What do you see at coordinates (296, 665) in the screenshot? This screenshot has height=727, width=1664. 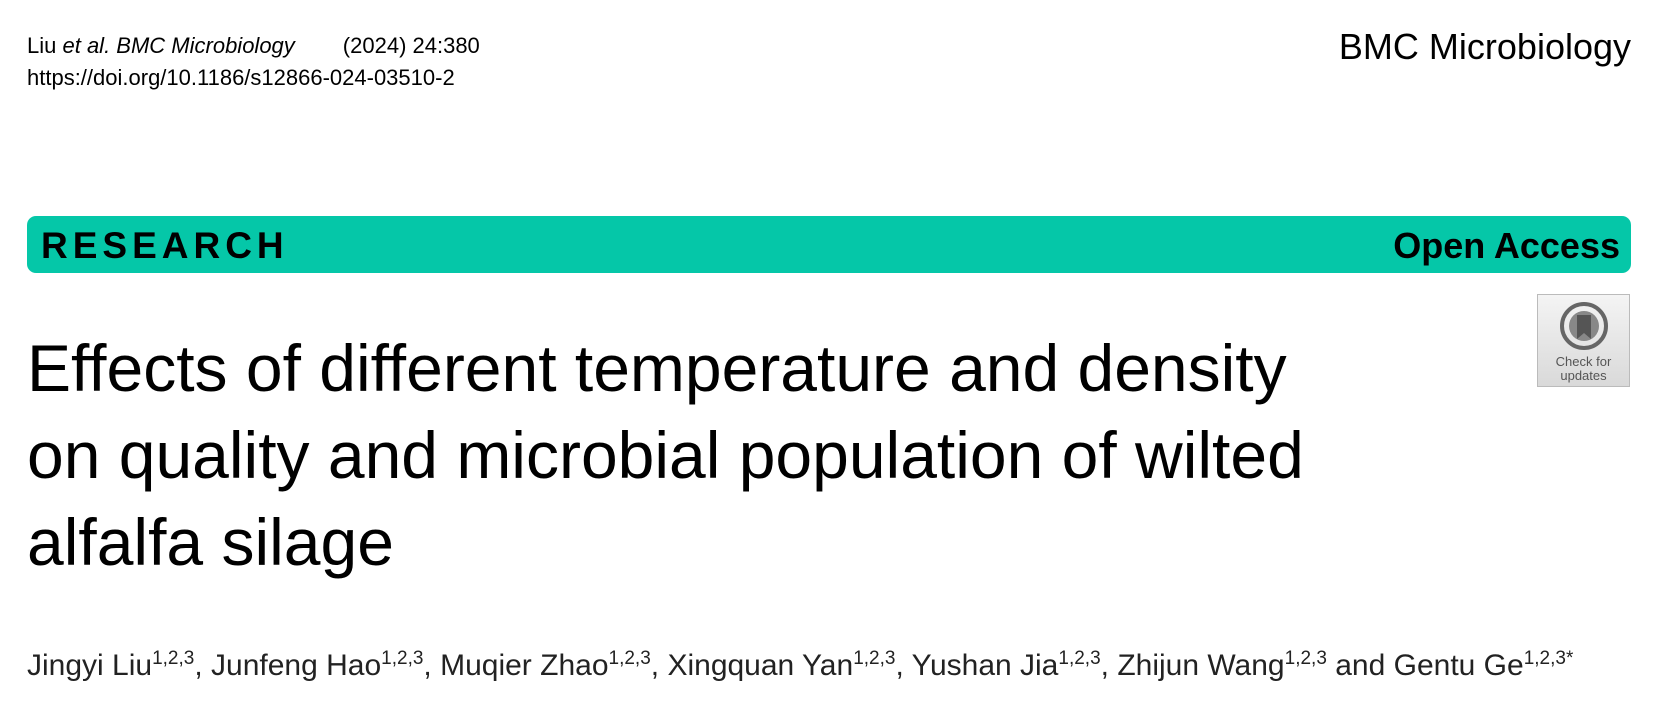 I see `author-name: Junfeng Hao` at bounding box center [296, 665].